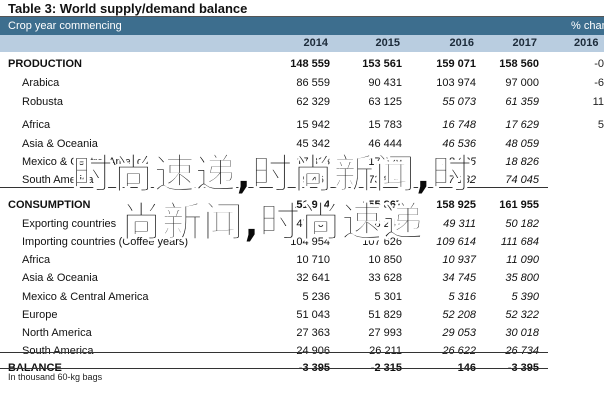  I want to click on table-number: Table 3:, so click(32, 8).